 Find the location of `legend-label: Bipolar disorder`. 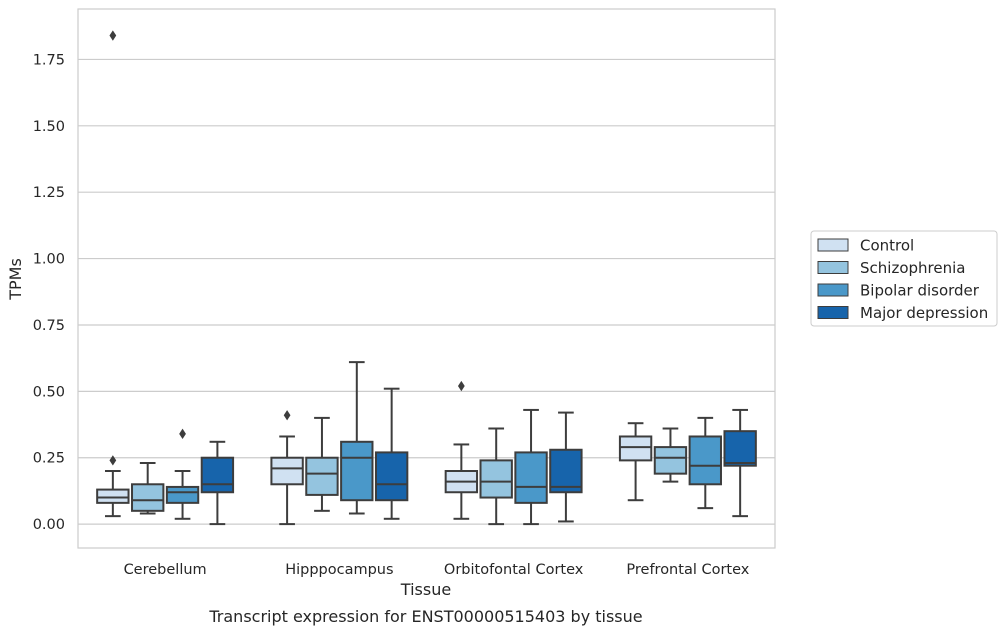

legend-label: Bipolar disorder is located at coordinates (920, 291).